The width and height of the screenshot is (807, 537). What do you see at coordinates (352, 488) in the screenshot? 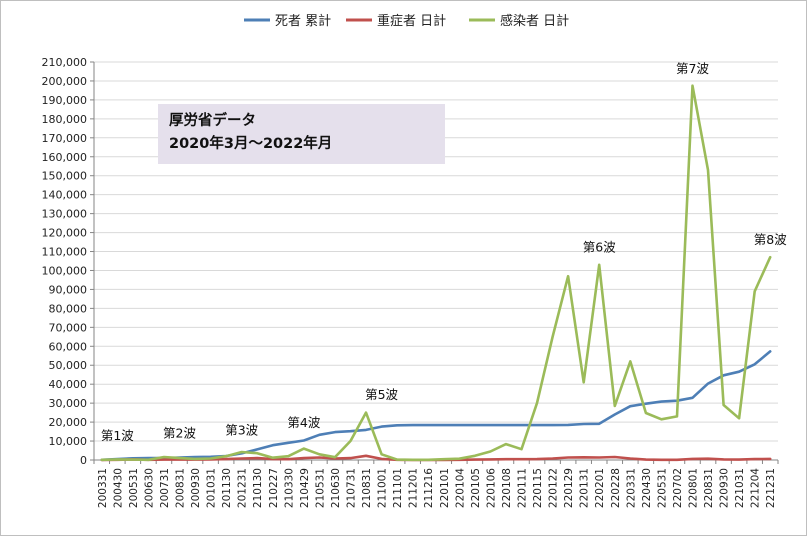
I see `x-tick-label: 210731` at bounding box center [352, 488].